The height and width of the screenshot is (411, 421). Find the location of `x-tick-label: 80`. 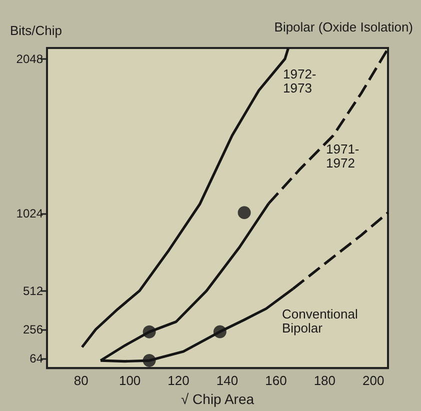

x-tick-label: 80 is located at coordinates (81, 380).